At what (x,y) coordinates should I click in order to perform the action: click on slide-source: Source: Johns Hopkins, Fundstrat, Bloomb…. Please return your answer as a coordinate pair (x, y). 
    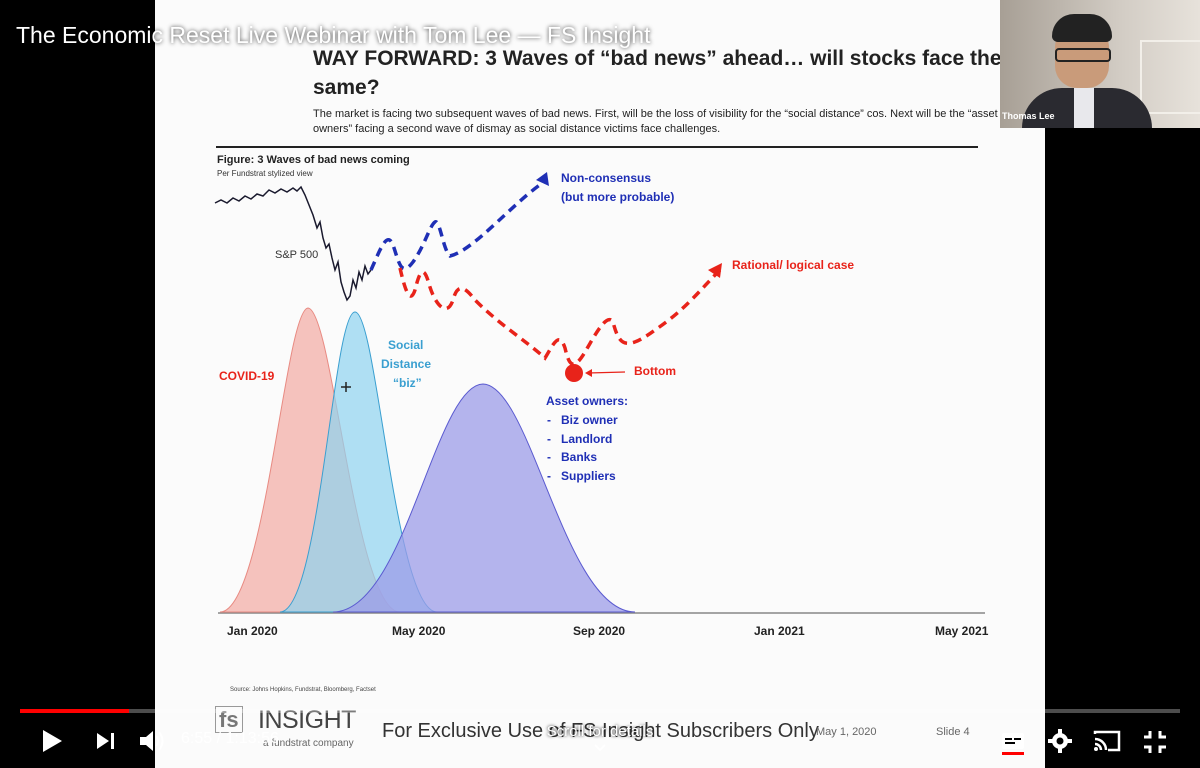
    Looking at the image, I should click on (303, 690).